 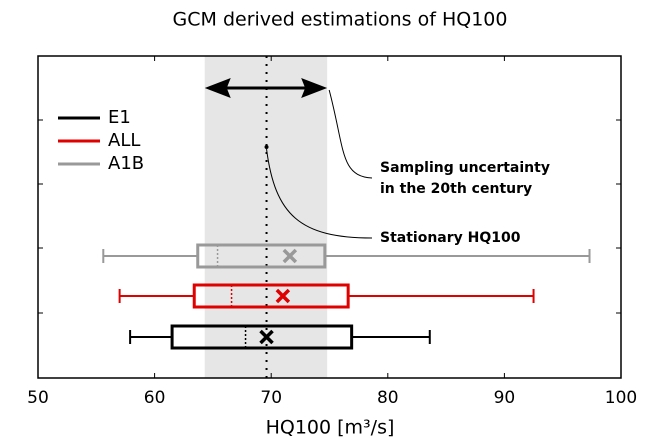 What do you see at coordinates (126, 163) in the screenshot?
I see `legend-label: A1B` at bounding box center [126, 163].